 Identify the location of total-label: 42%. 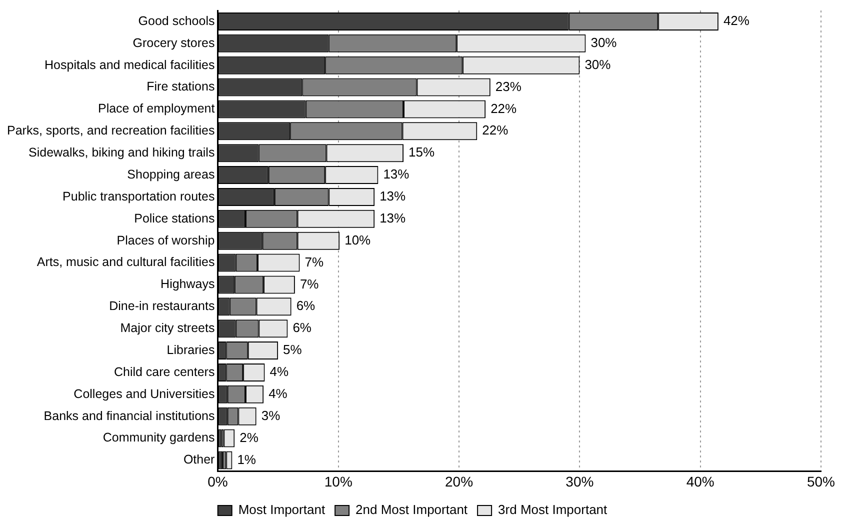
(736, 20).